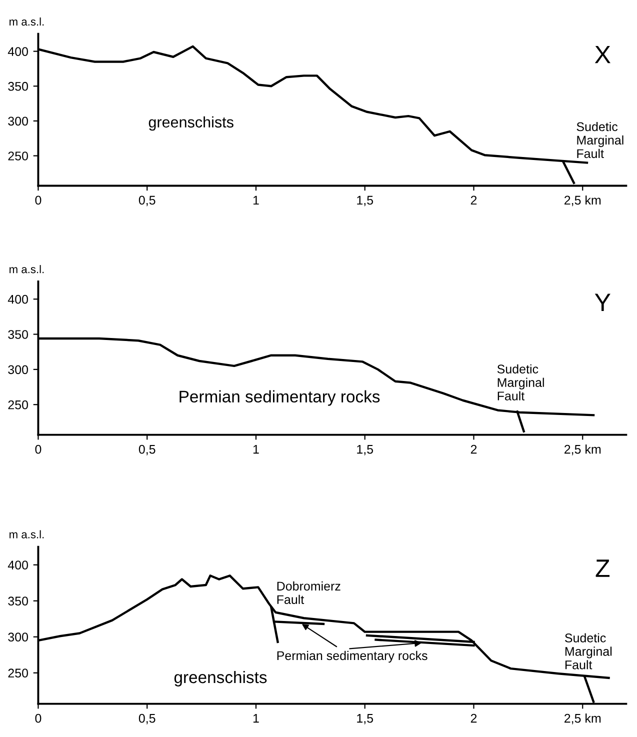  Describe the element at coordinates (308, 592) in the screenshot. I see `annotation: Dobromierz Fault` at that location.